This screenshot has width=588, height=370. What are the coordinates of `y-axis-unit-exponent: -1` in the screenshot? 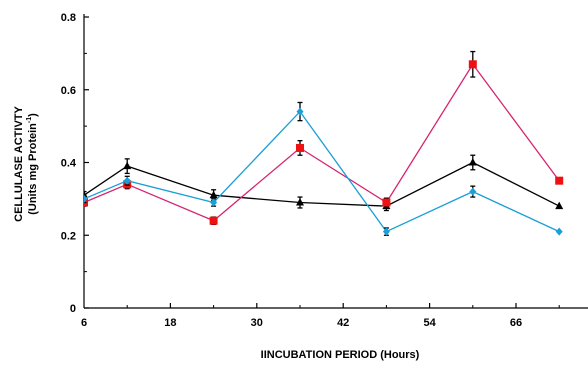 It's located at (29, 120).